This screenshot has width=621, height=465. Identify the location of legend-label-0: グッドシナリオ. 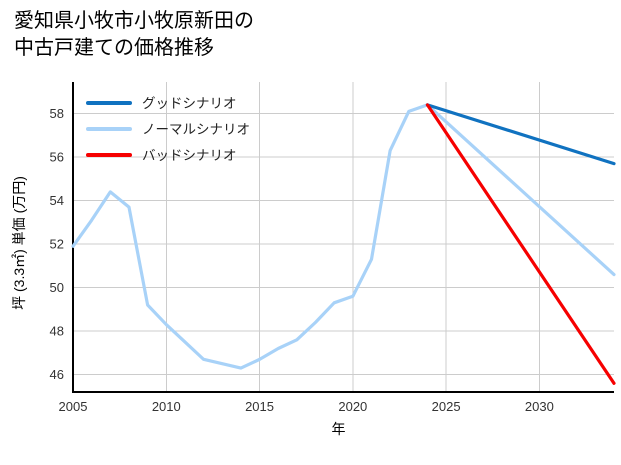
(189, 103).